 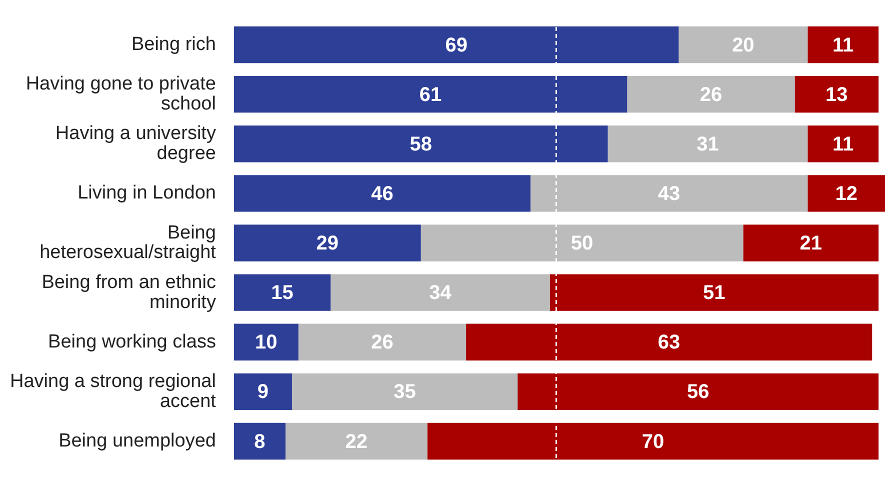 I want to click on y-tick-label: Living in London, so click(x=147, y=193).